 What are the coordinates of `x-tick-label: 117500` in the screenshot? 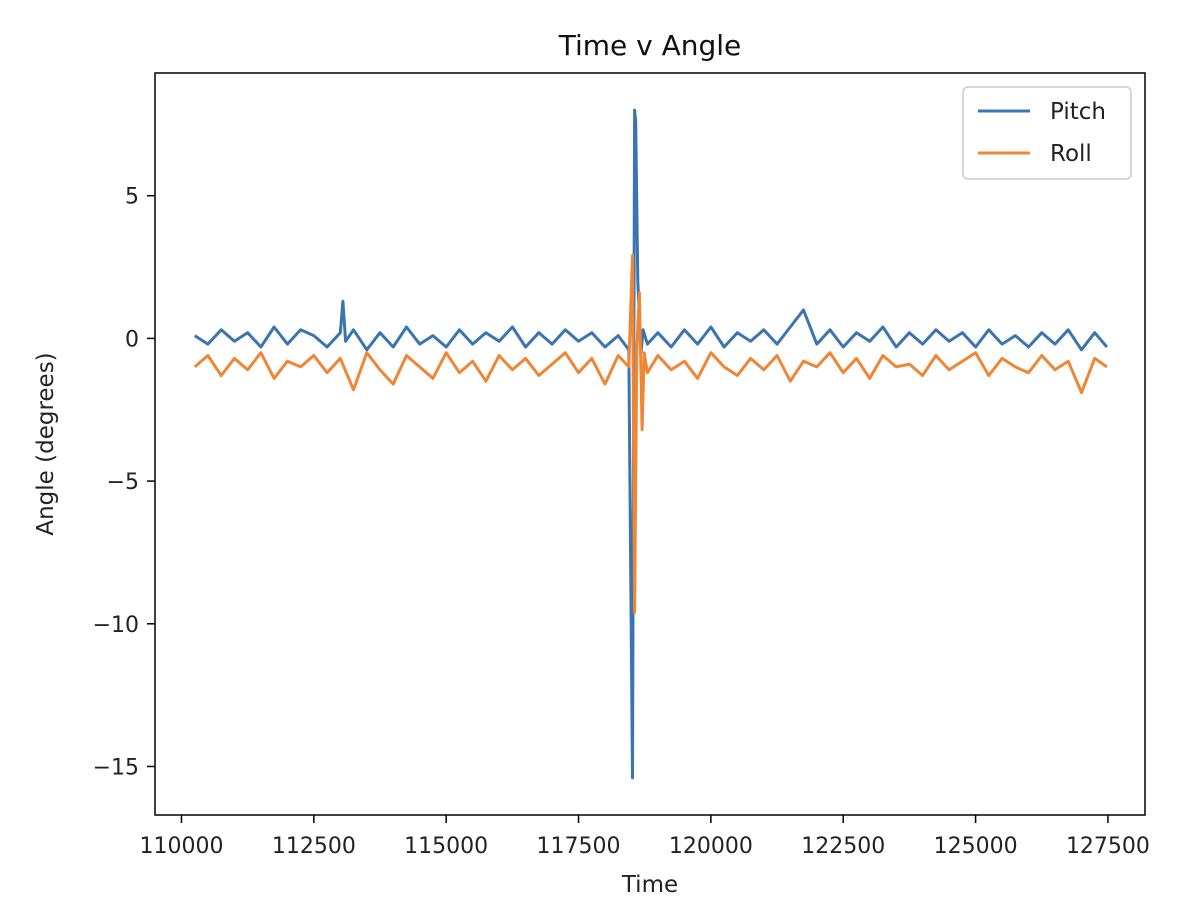 It's located at (579, 846).